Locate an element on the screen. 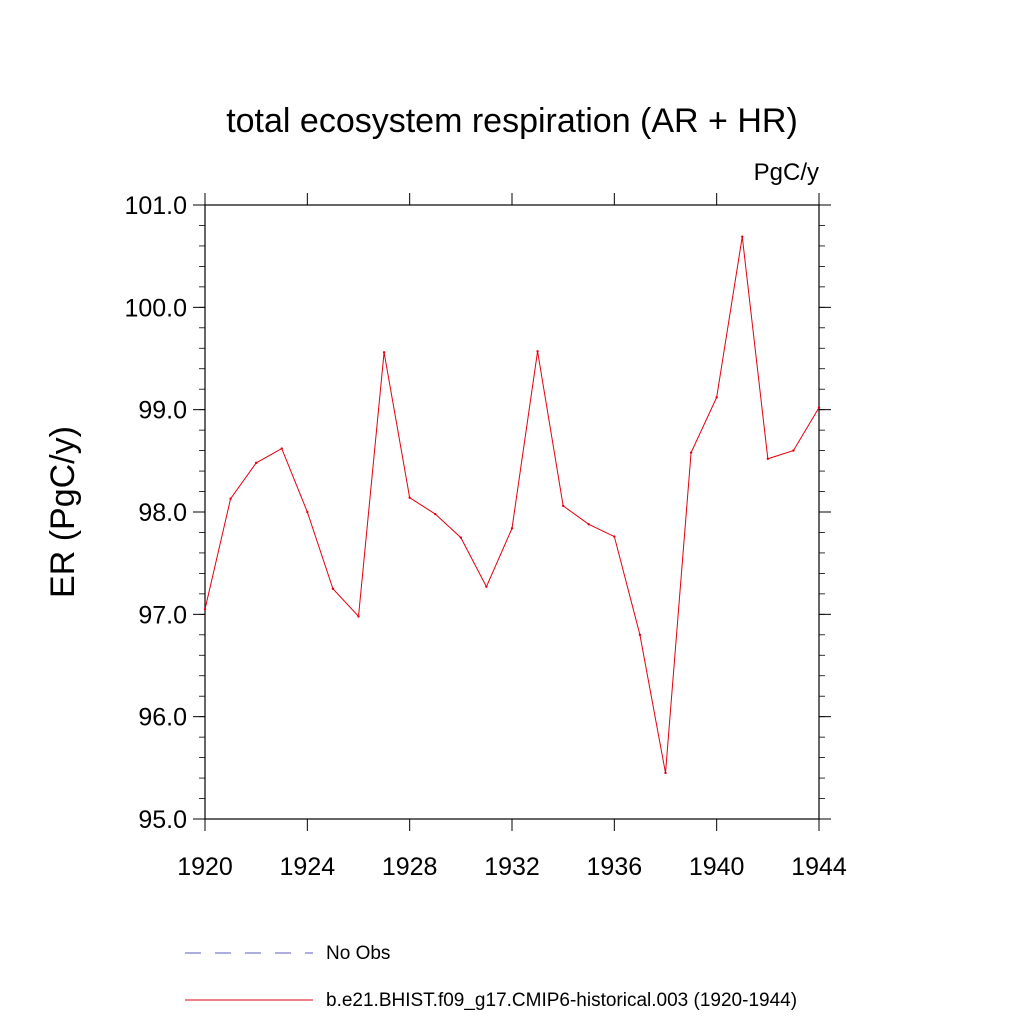  y-axis-label: ER (PgC/y) is located at coordinates (63, 512).